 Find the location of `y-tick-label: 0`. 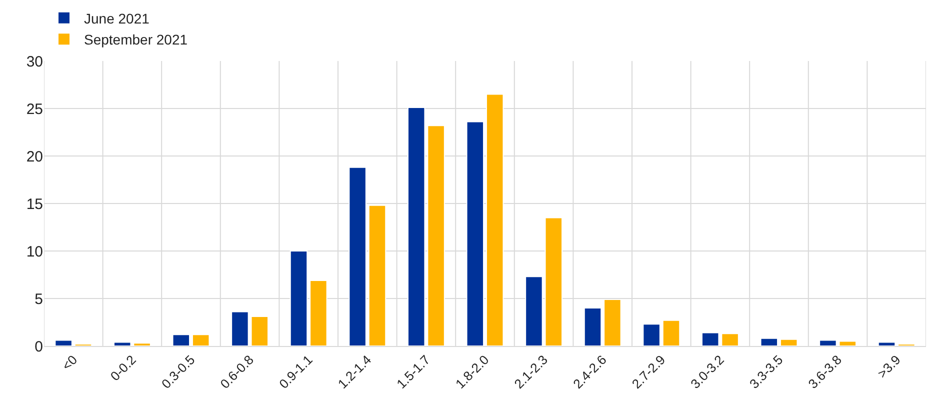

y-tick-label: 0 is located at coordinates (38, 347).